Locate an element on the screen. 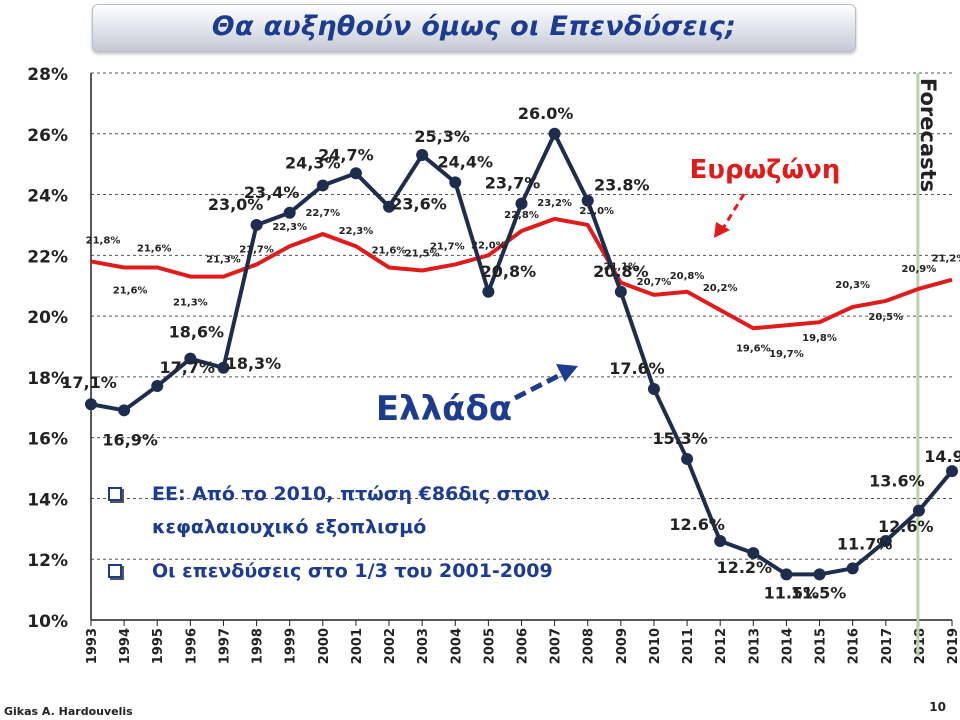 This screenshot has height=720, width=960. y-tick-label: 22% is located at coordinates (47, 257).